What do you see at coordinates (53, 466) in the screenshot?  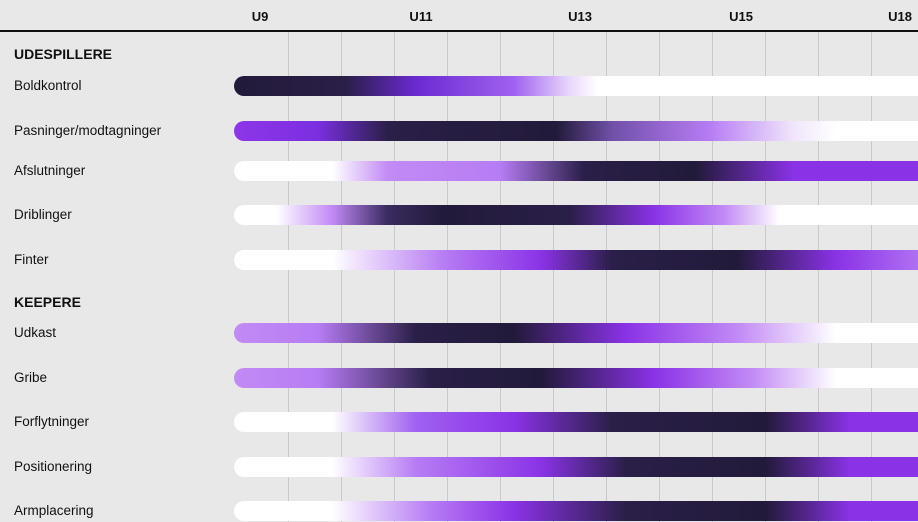 I see `row-label: Positionering` at bounding box center [53, 466].